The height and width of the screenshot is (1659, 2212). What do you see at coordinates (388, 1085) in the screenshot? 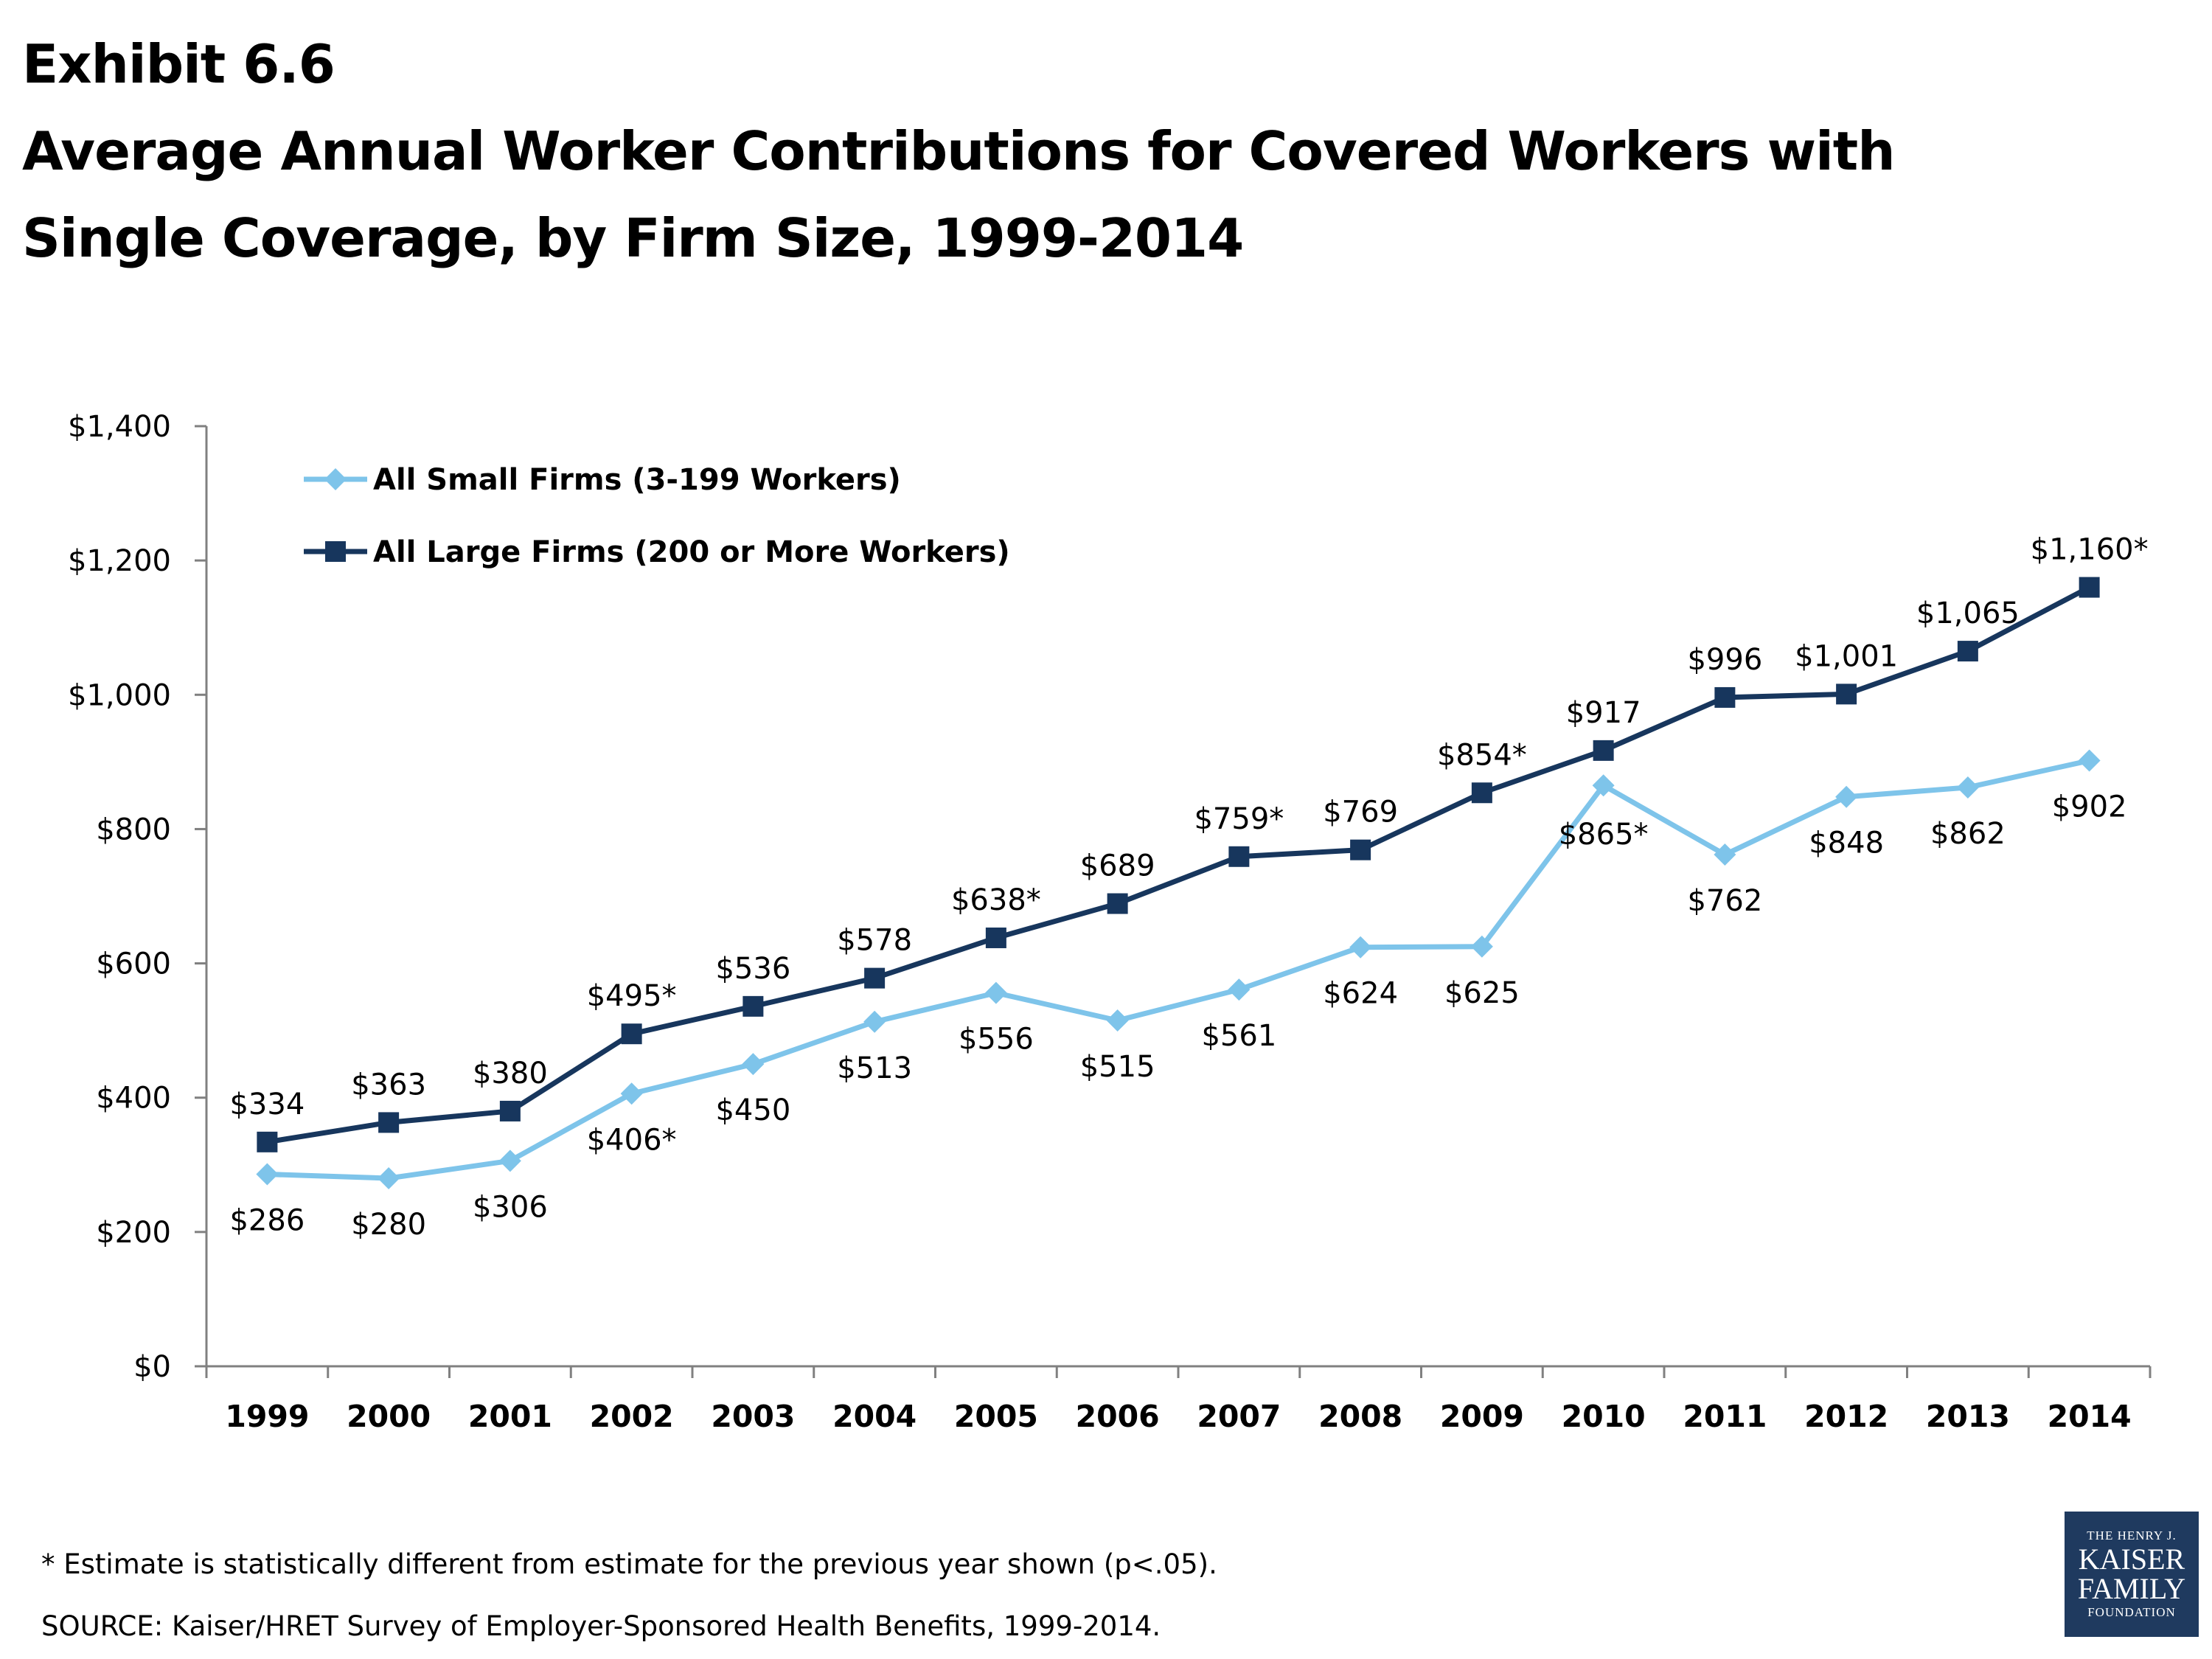
I see `large-firms-data-label: $363` at bounding box center [388, 1085].